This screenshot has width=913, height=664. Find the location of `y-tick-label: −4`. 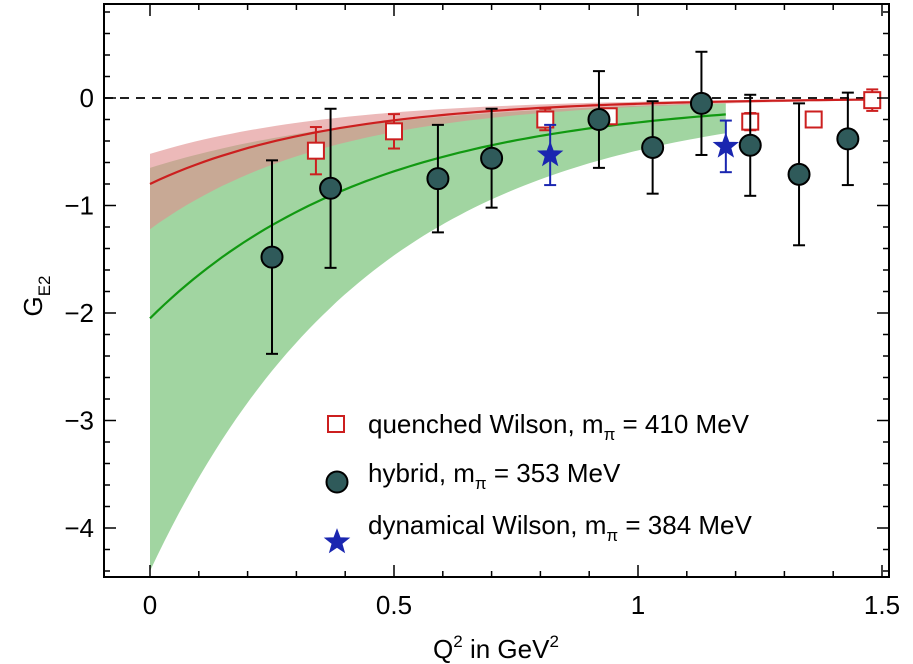

y-tick-label: −4 is located at coordinates (79, 528).